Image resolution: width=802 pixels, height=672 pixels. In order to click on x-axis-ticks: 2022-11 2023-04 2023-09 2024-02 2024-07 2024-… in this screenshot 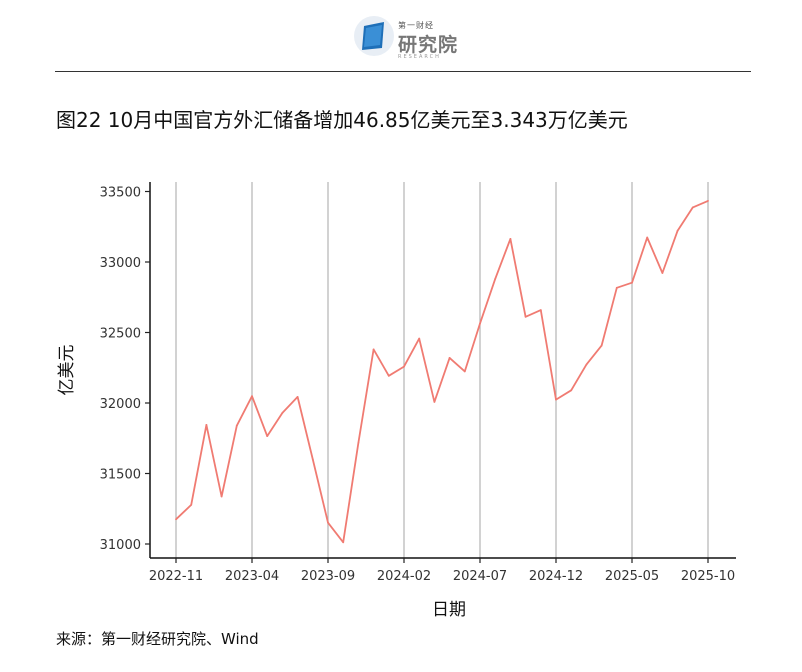, I will do `click(442, 571)`.